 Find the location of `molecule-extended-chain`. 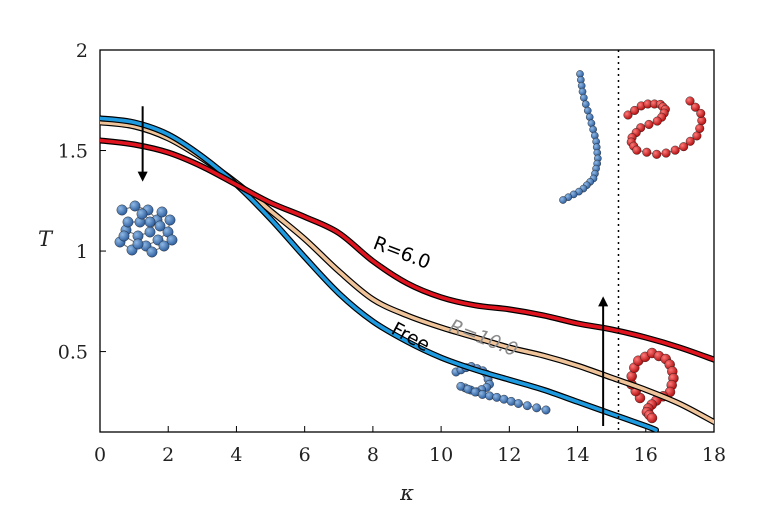

molecule-extended-chain is located at coordinates (580, 137).